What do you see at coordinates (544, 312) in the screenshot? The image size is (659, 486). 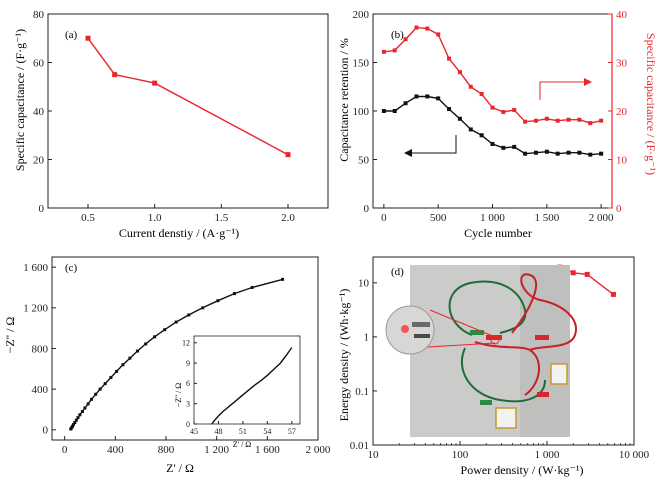 I see `photo-red-wire` at bounding box center [544, 312].